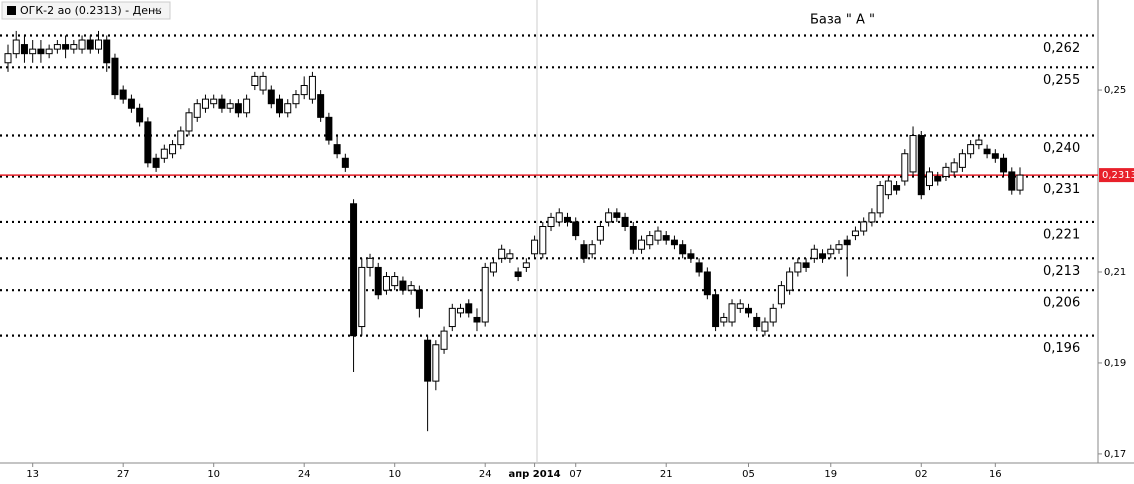 Image resolution: width=1134 pixels, height=484 pixels. I want to click on x-tick-label: 02, so click(921, 474).